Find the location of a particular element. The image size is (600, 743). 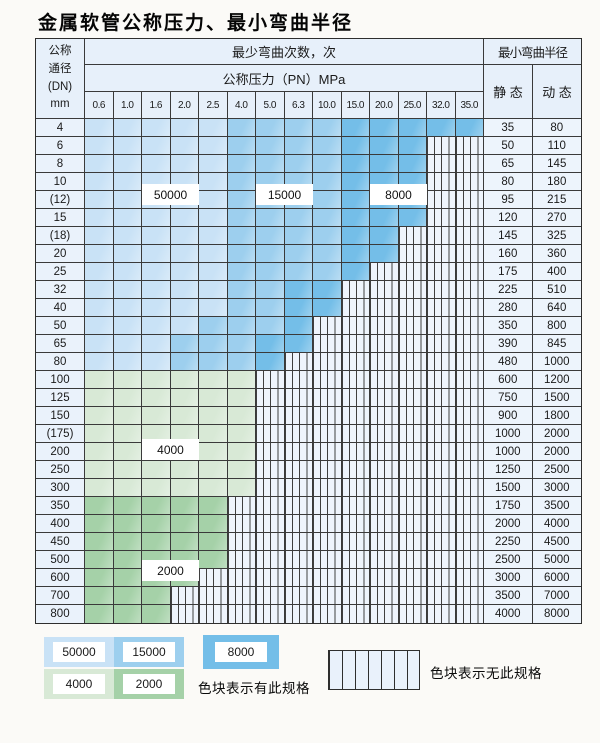

legend-swatch-8000: 8000 is located at coordinates (241, 652).